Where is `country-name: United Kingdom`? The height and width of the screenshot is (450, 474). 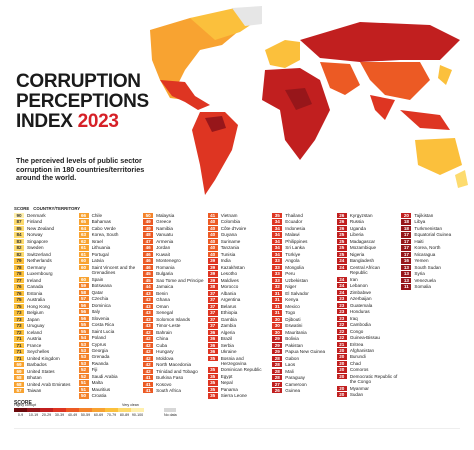 country-name: United Kingdom is located at coordinates (43, 358).